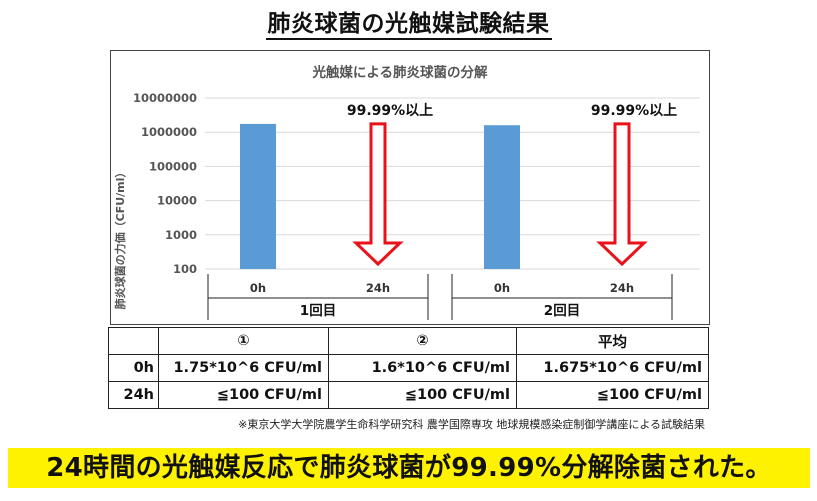 The width and height of the screenshot is (817, 501). I want to click on y-tick-labels: 100 1000 10000 100000 1000000 10000000, so click(165, 183).